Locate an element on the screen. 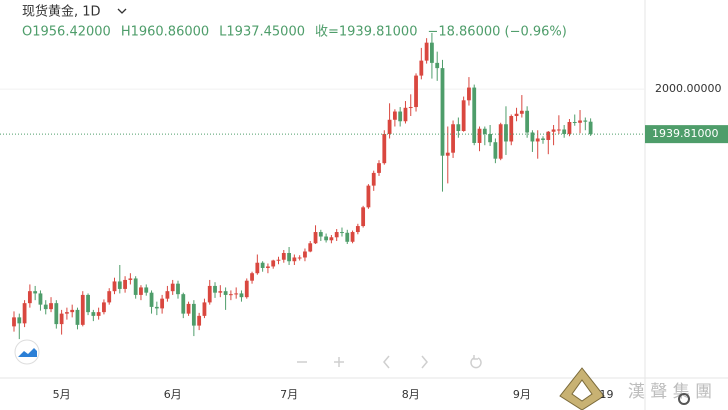  symbol-title: 现货黄金, 1D is located at coordinates (61, 12).